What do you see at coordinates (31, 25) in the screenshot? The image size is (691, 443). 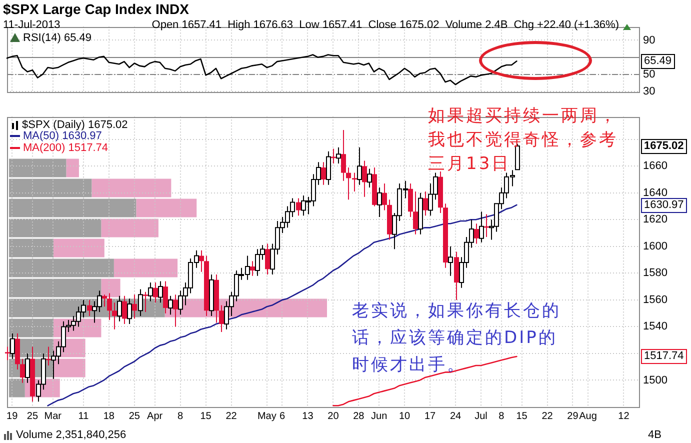 I see `annotation: 11-Jul-2013` at bounding box center [31, 25].